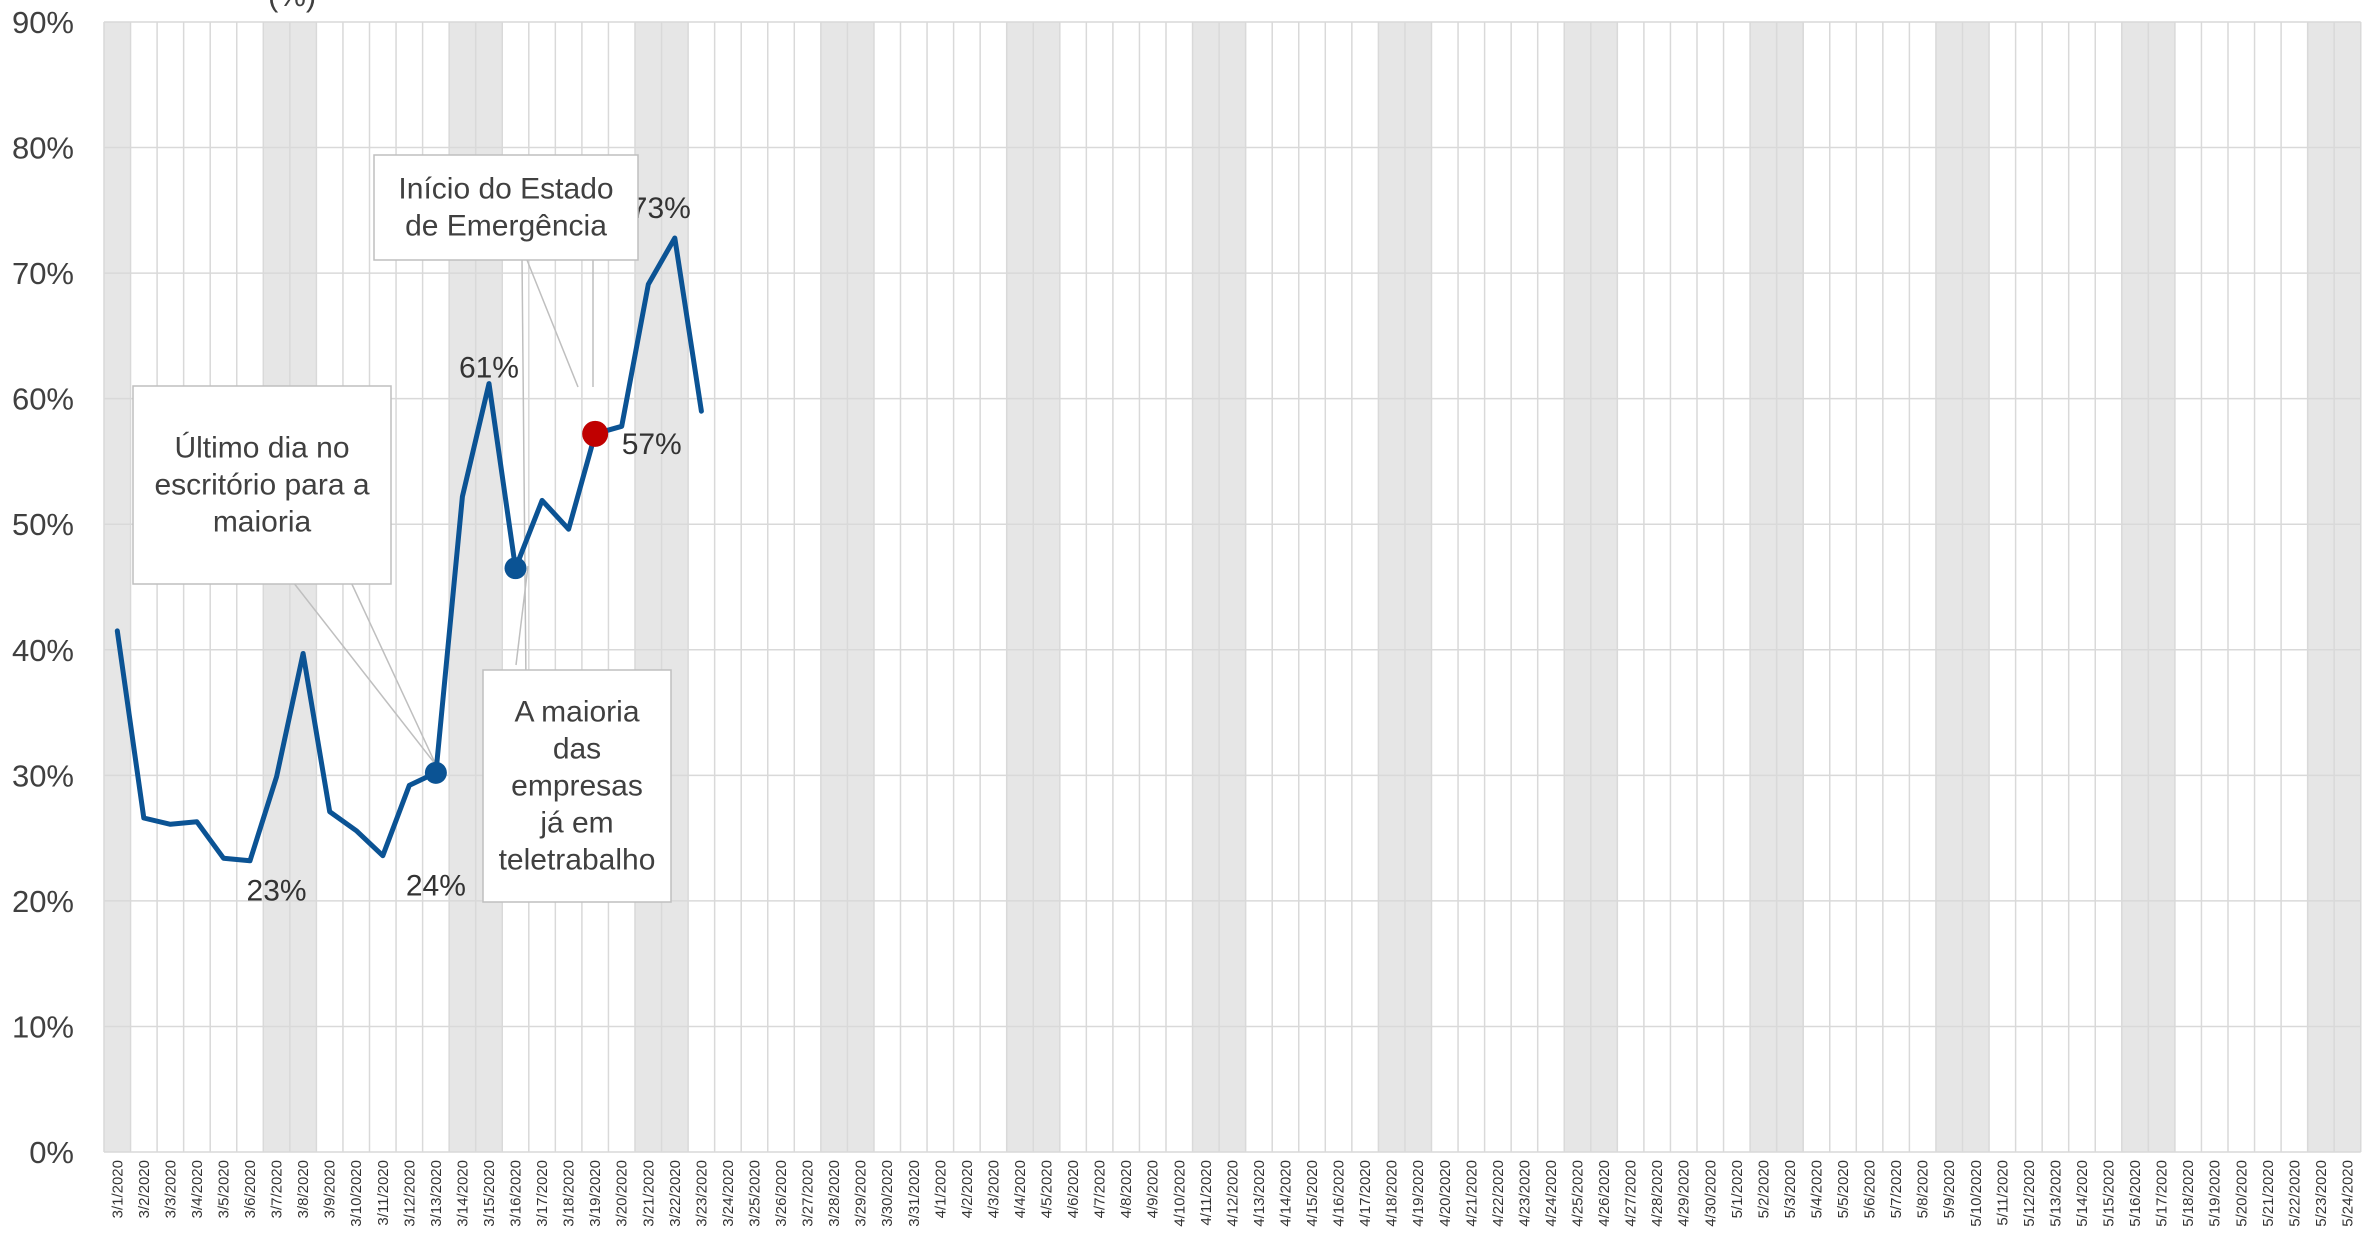  What do you see at coordinates (1100, 1189) in the screenshot?
I see `x-tick-label: 4/7/2020` at bounding box center [1100, 1189].